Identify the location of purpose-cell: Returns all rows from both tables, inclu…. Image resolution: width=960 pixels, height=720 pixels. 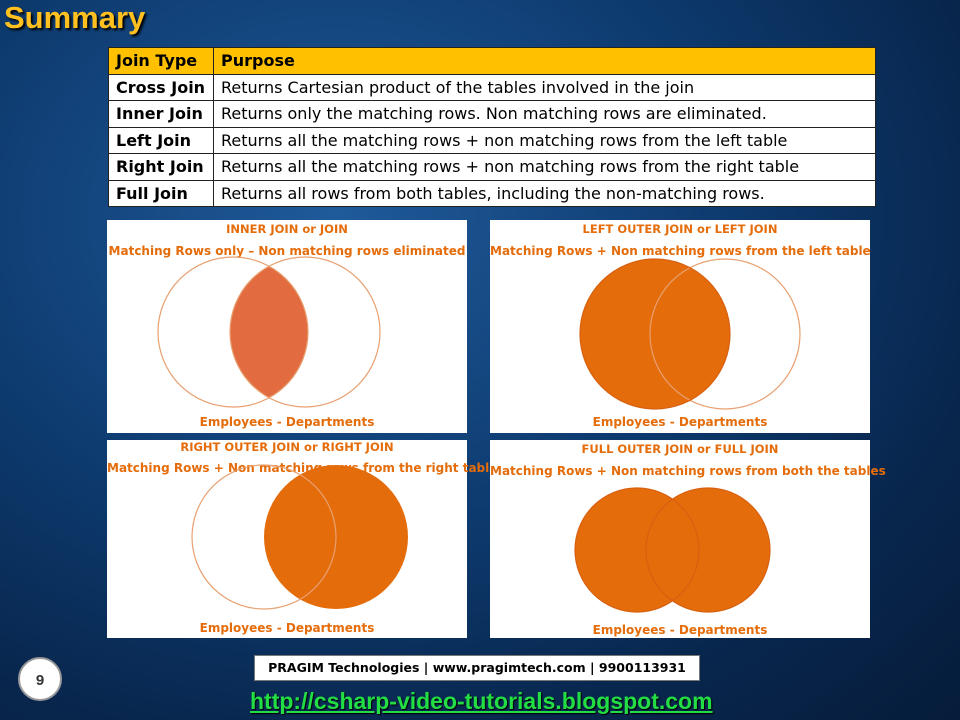
(544, 193).